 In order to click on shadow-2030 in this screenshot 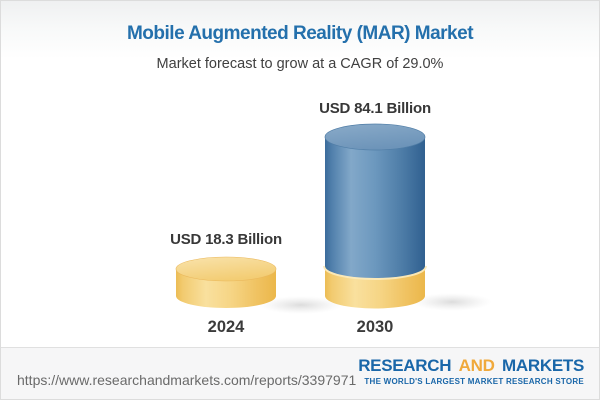, I will do `click(452, 302)`.